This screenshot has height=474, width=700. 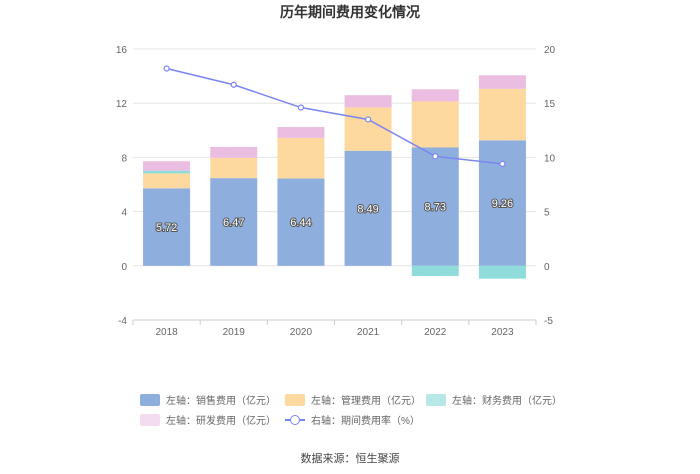 What do you see at coordinates (150, 399) in the screenshot?
I see `legend-swatch-sales` at bounding box center [150, 399].